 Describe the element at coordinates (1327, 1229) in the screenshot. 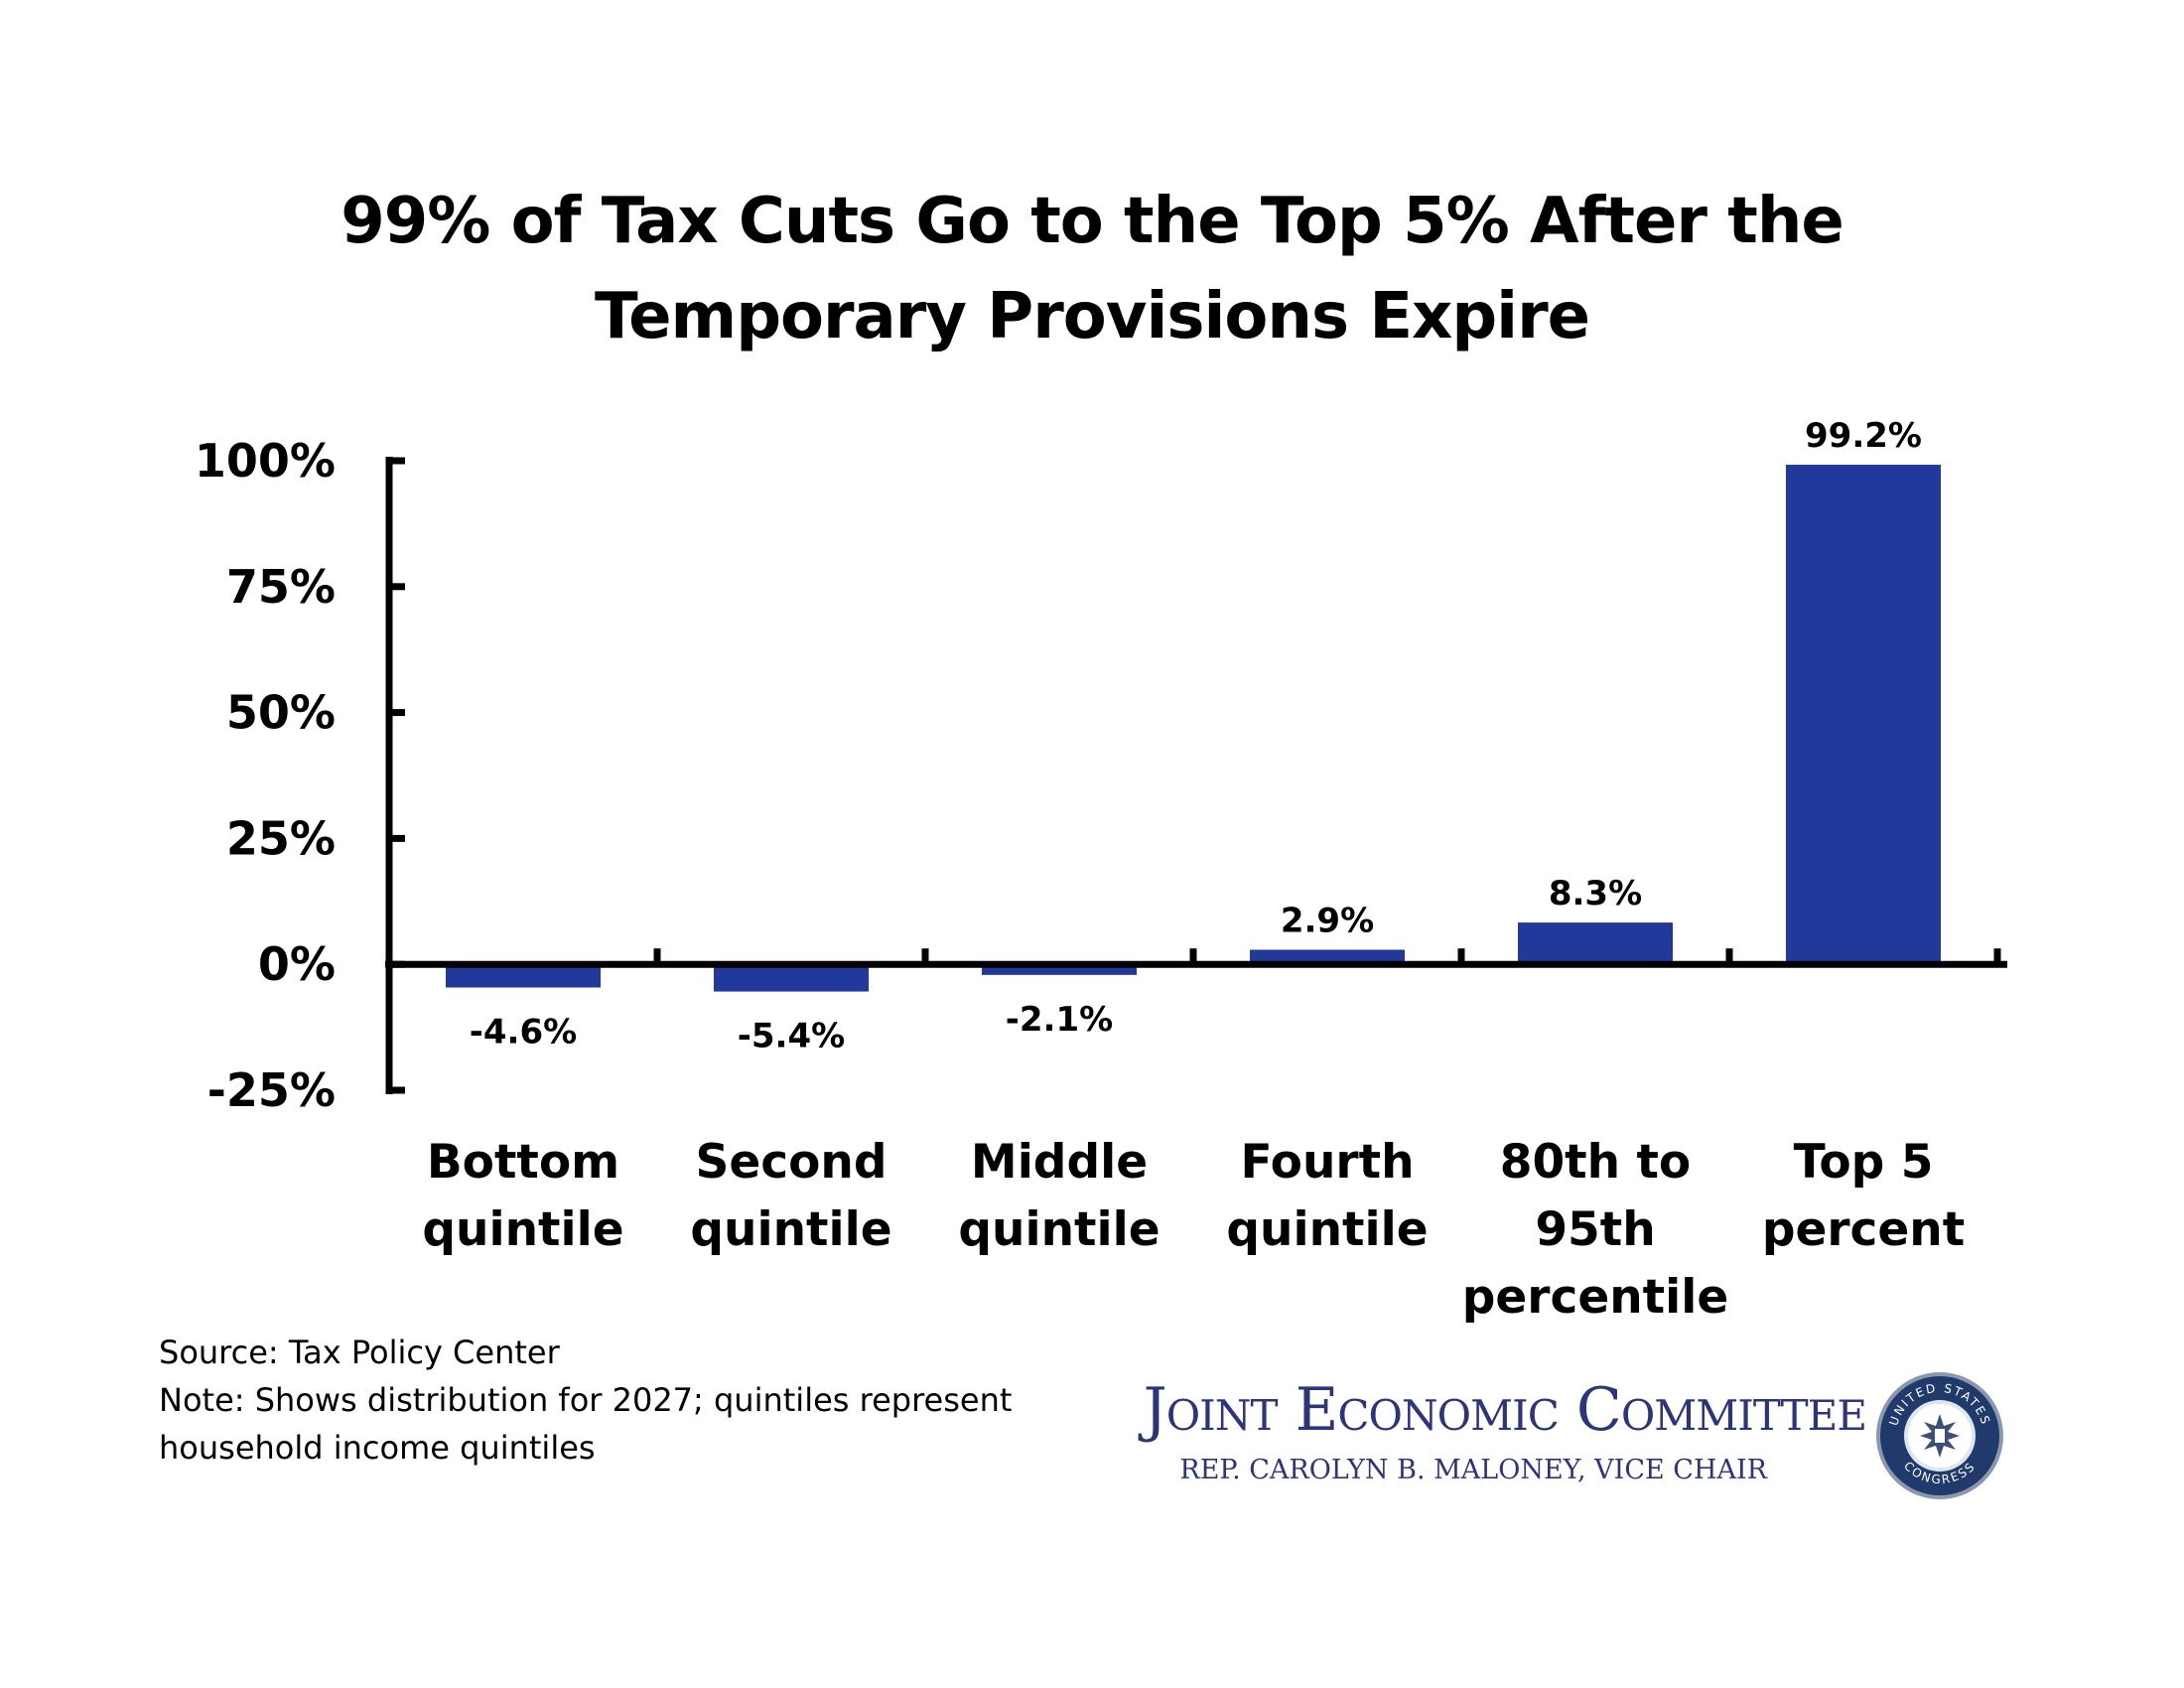

I see `category-label-3-line-1: quintile` at that location.